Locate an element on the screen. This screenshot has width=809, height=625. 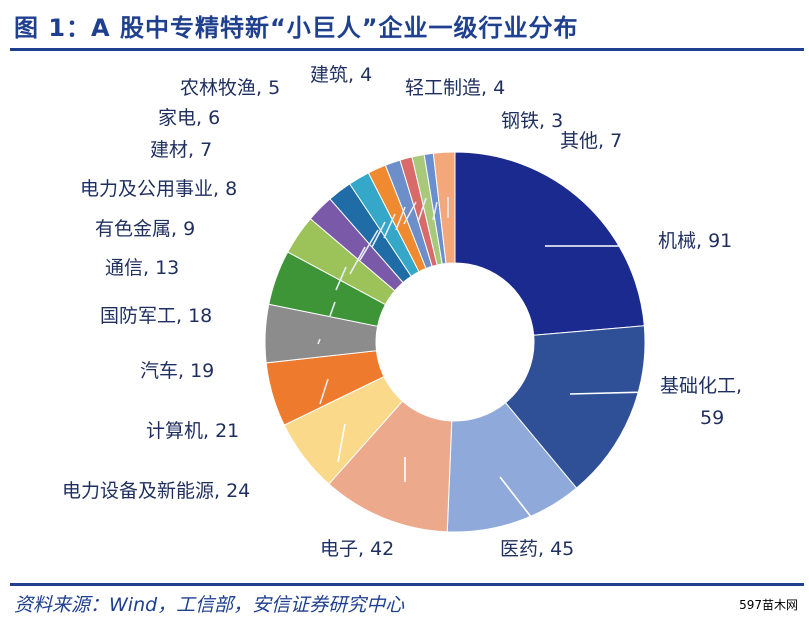
slice-医药 is located at coordinates (512, 467).